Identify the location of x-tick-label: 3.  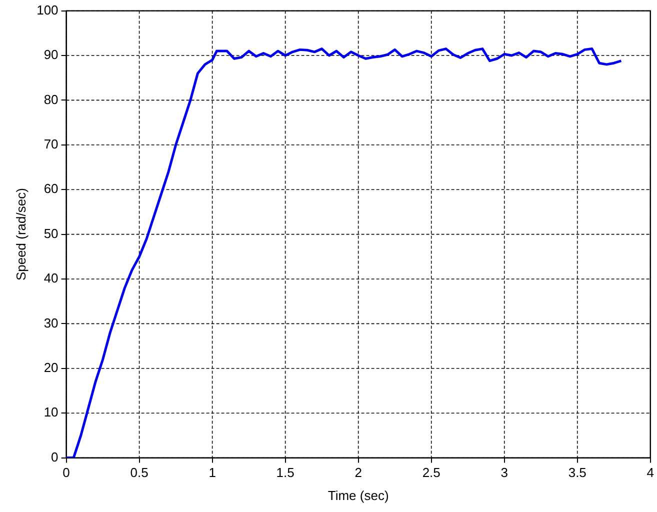
(504, 472).